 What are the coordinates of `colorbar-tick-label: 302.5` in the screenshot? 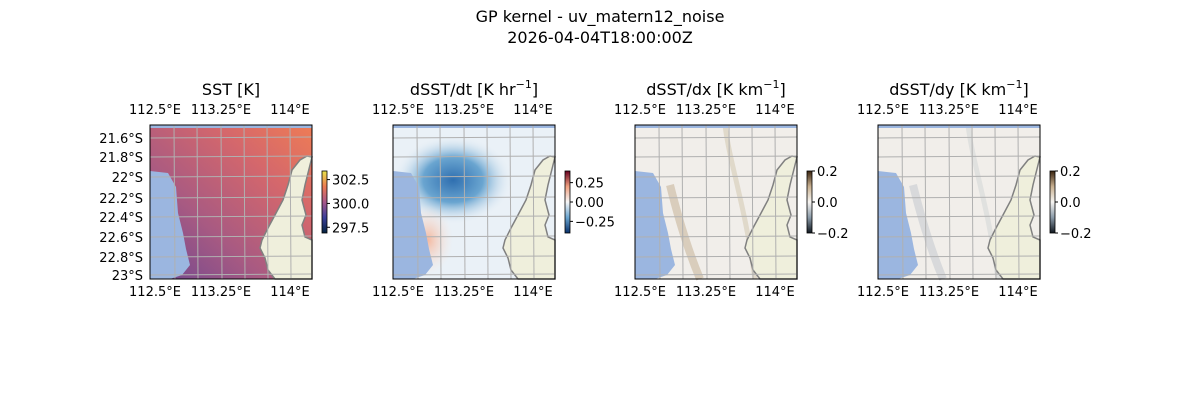 It's located at (350, 181).